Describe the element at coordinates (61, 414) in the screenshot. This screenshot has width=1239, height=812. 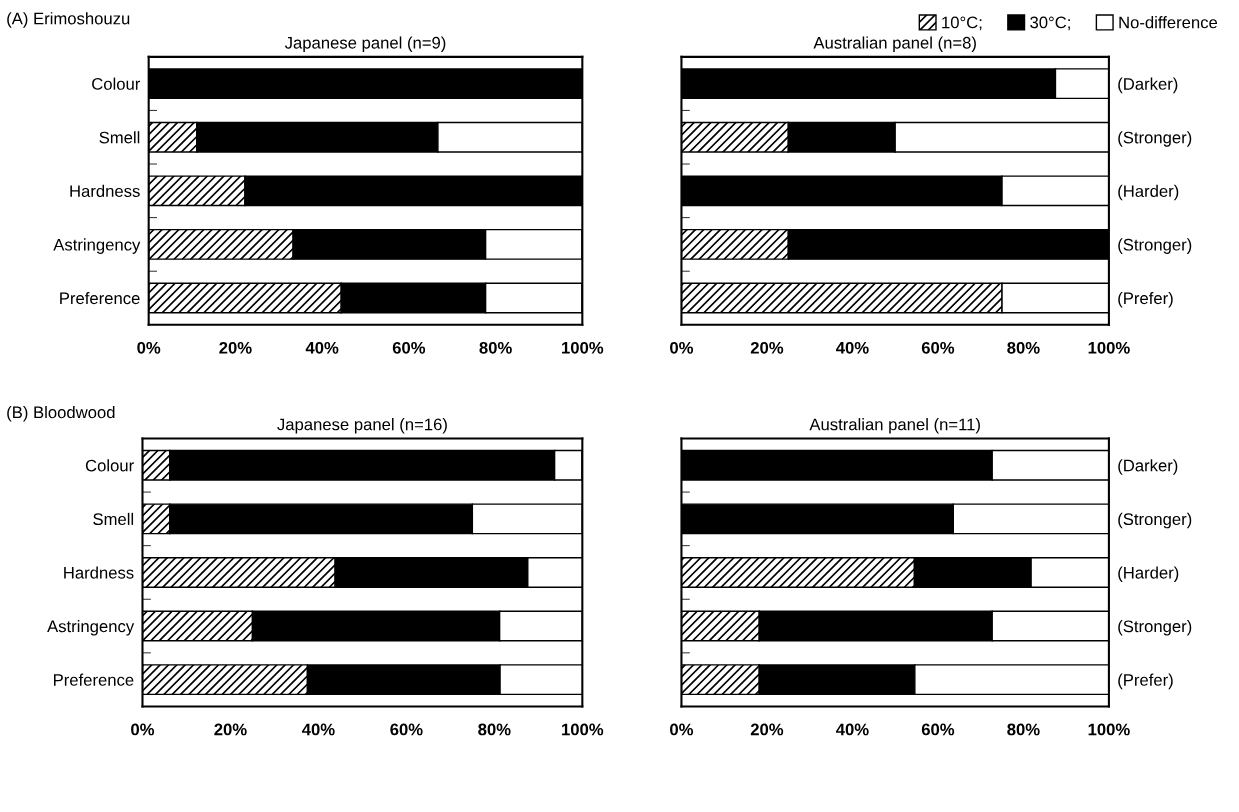
I see `text: (B) Bloodwood` at that location.